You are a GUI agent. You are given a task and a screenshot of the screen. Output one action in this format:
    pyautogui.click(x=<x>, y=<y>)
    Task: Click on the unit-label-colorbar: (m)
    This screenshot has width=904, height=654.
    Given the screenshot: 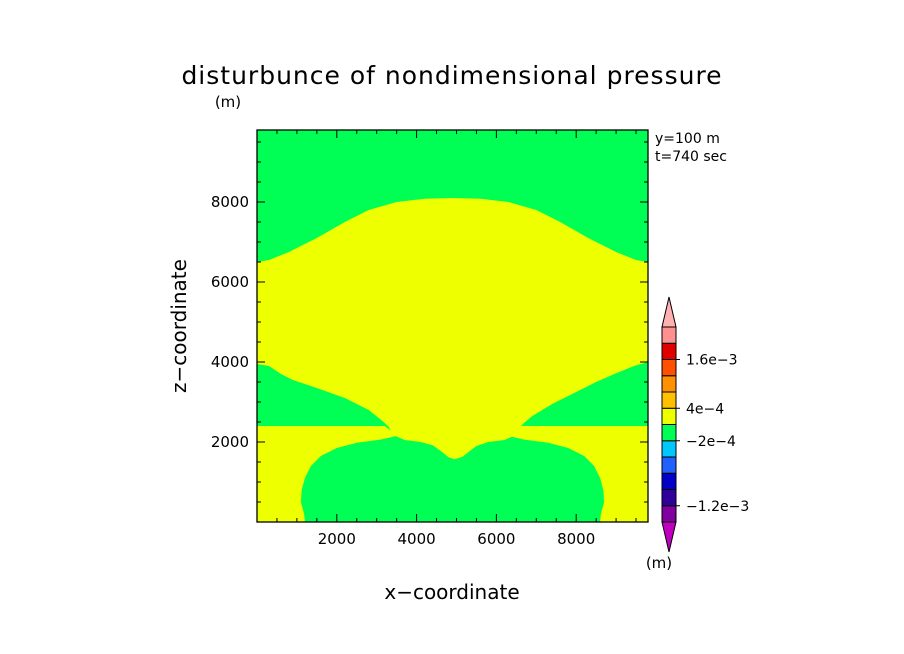 What is the action you would take?
    pyautogui.click(x=659, y=563)
    